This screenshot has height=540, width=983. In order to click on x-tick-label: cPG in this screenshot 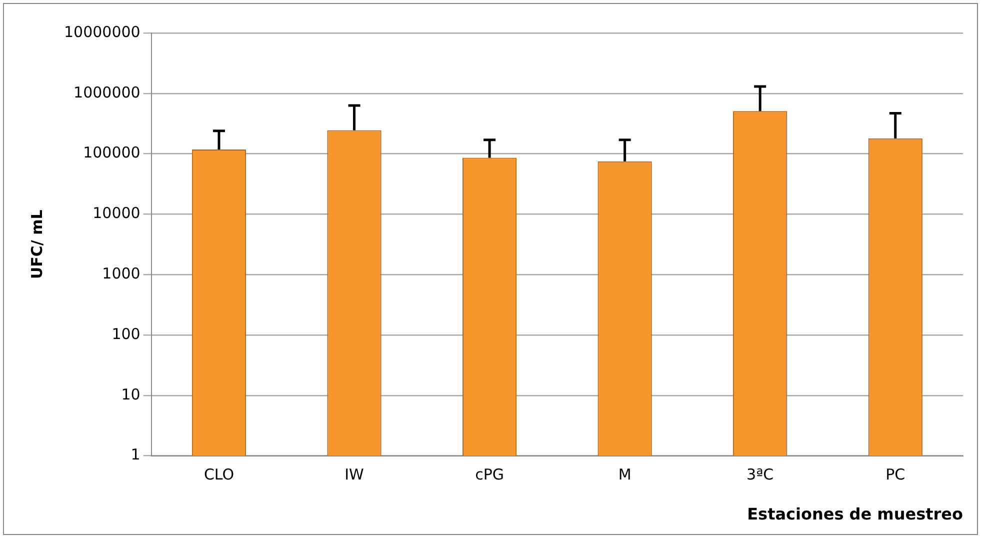, I will do `click(489, 475)`.